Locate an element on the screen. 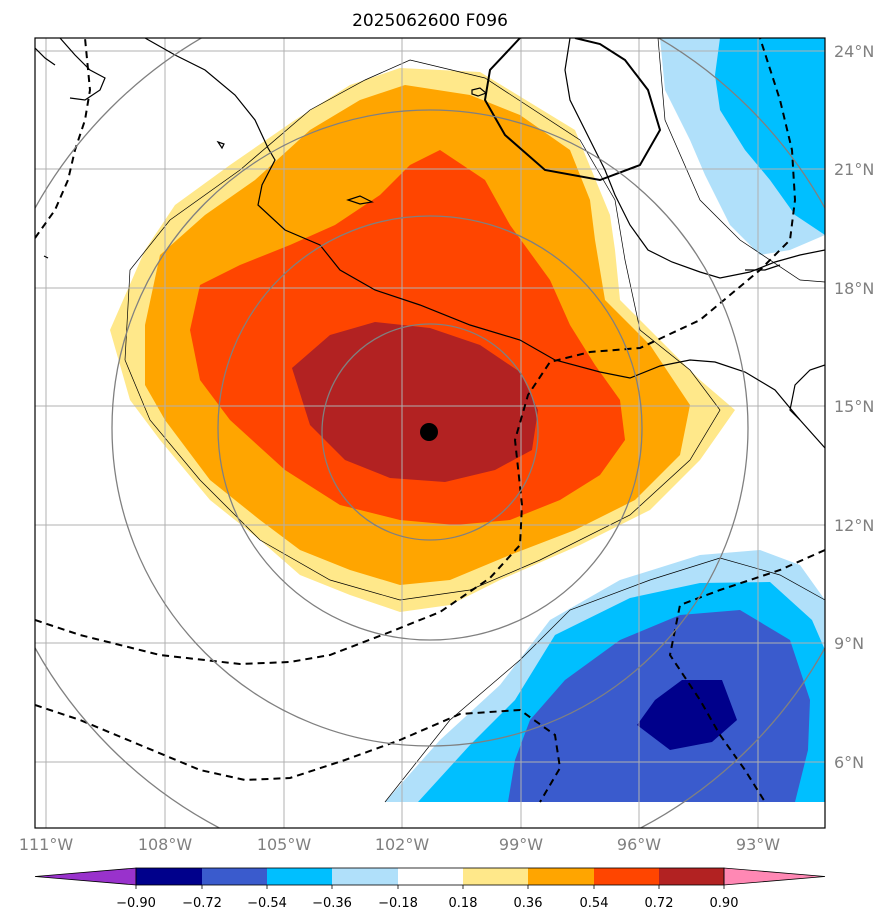  lon-label-99w: 99°W is located at coordinates (521, 844).